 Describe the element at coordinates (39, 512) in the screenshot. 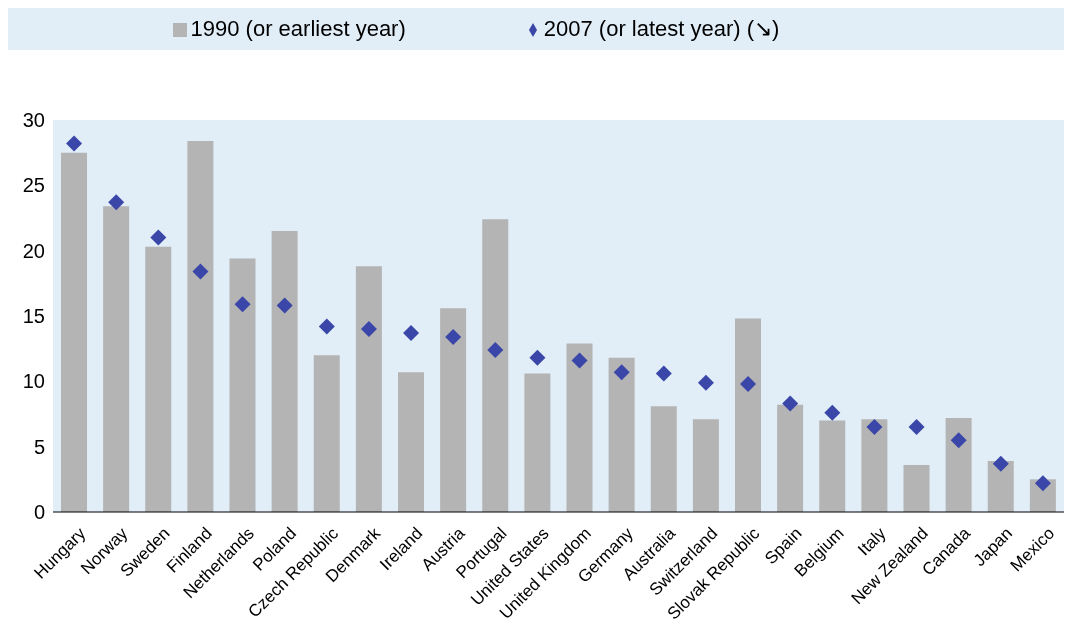

I see `y-tick-label: 0` at that location.